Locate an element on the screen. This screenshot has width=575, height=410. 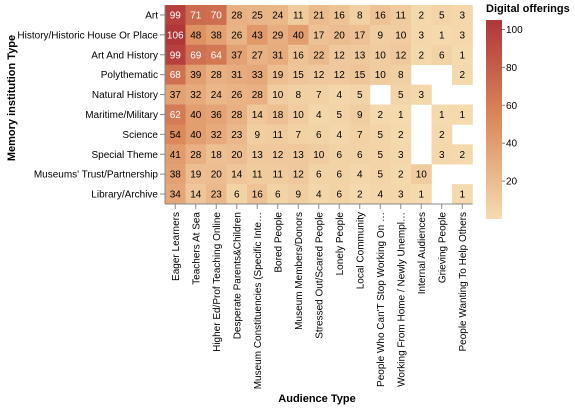
x-tick-label: Internal Audiences is located at coordinates (422, 253).